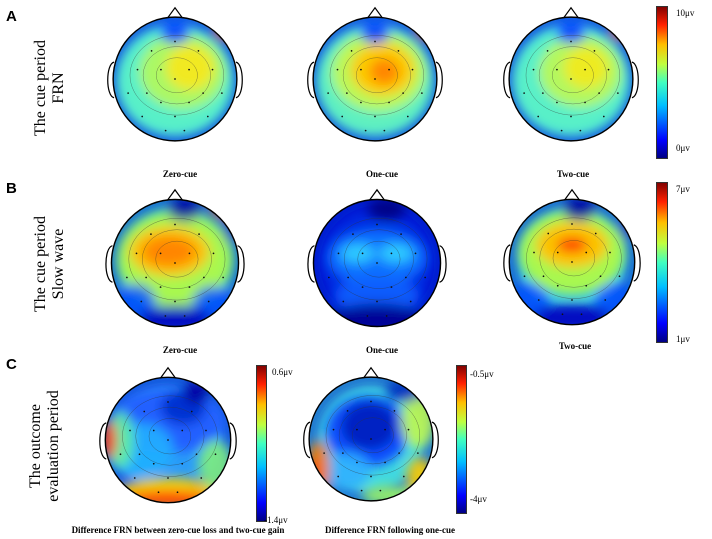  I want to click on colorbar-c1-min: -1.4μv, so click(276, 520).